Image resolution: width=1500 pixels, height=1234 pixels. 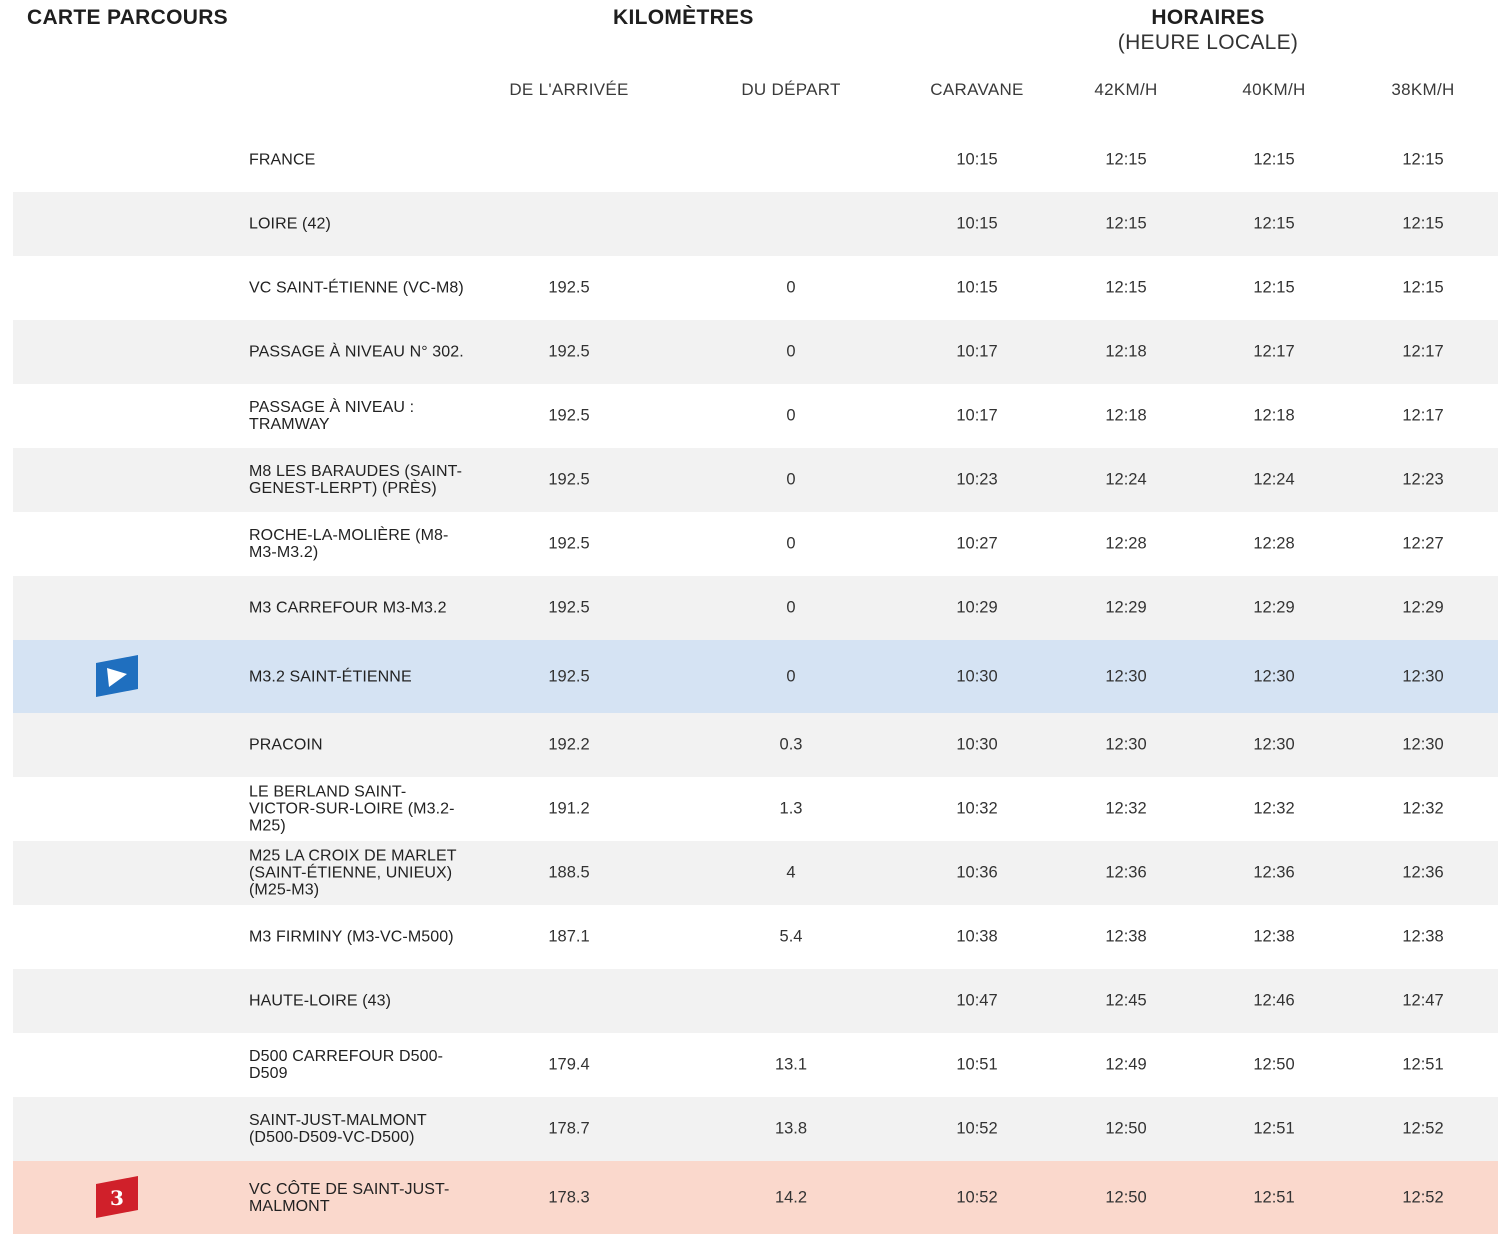 I want to click on km-from-departure: 1.3, so click(x=791, y=808).